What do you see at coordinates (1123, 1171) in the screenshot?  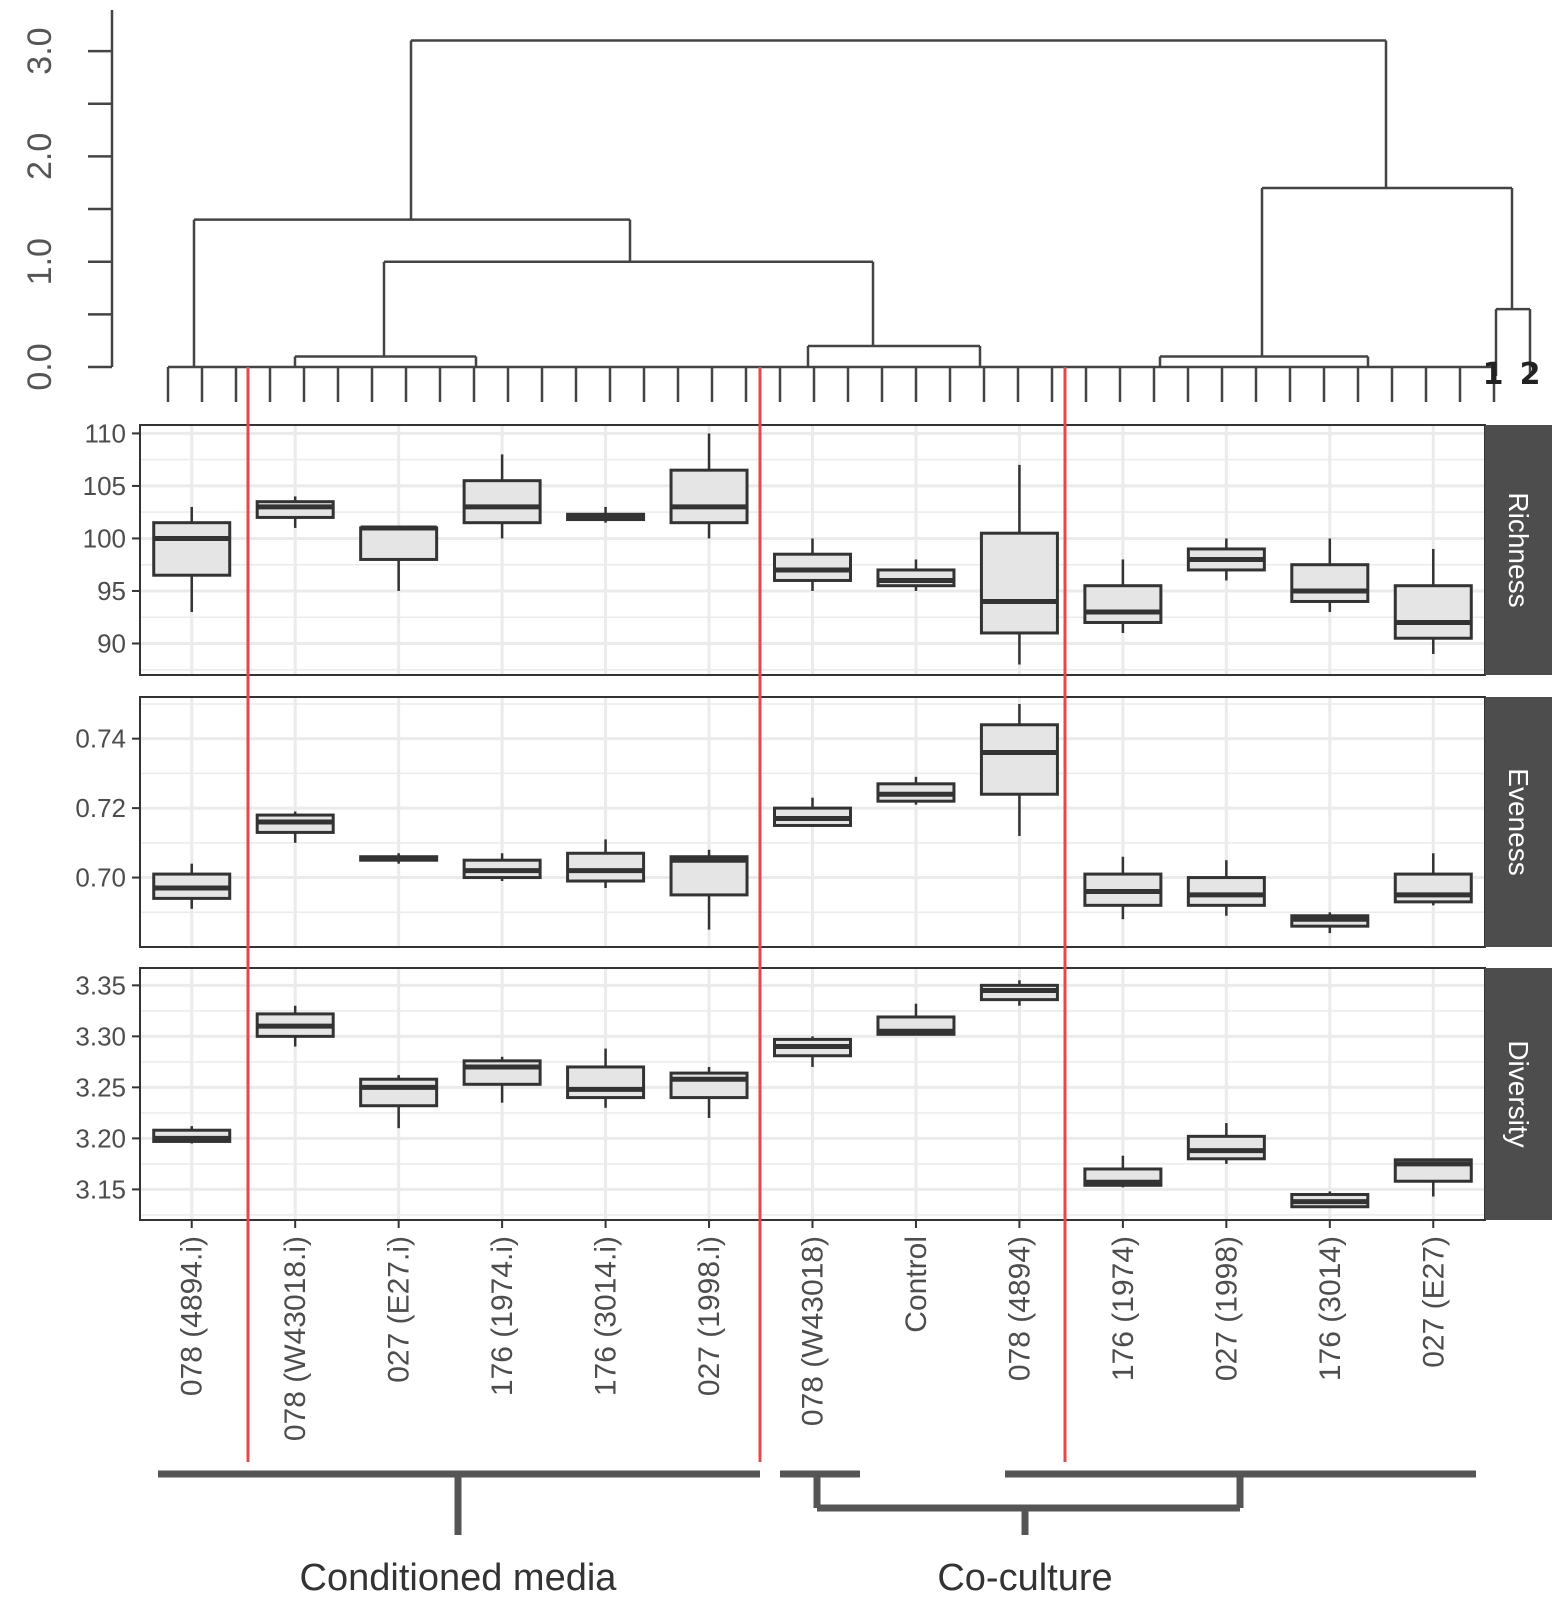 I see `box-diversity-176-1974` at bounding box center [1123, 1171].